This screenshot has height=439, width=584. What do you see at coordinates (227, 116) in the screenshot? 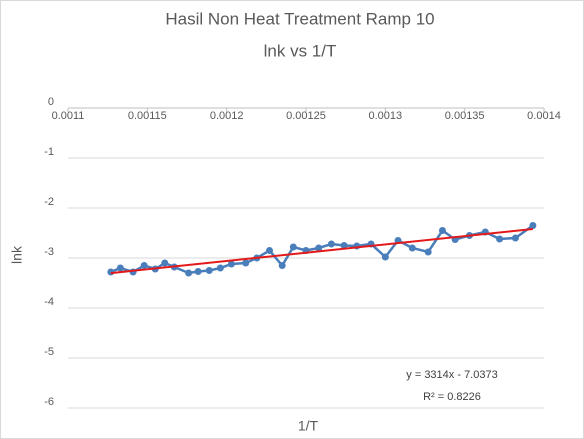
I see `x-tick-label: 0.0012` at bounding box center [227, 116].